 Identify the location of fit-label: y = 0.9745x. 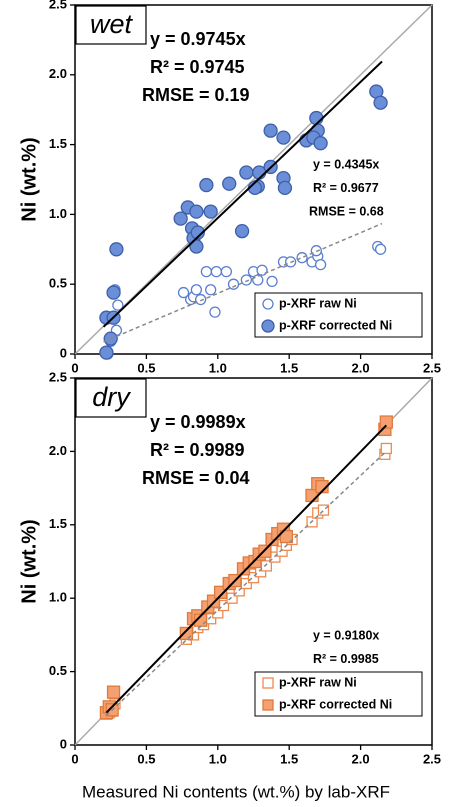
(198, 39).